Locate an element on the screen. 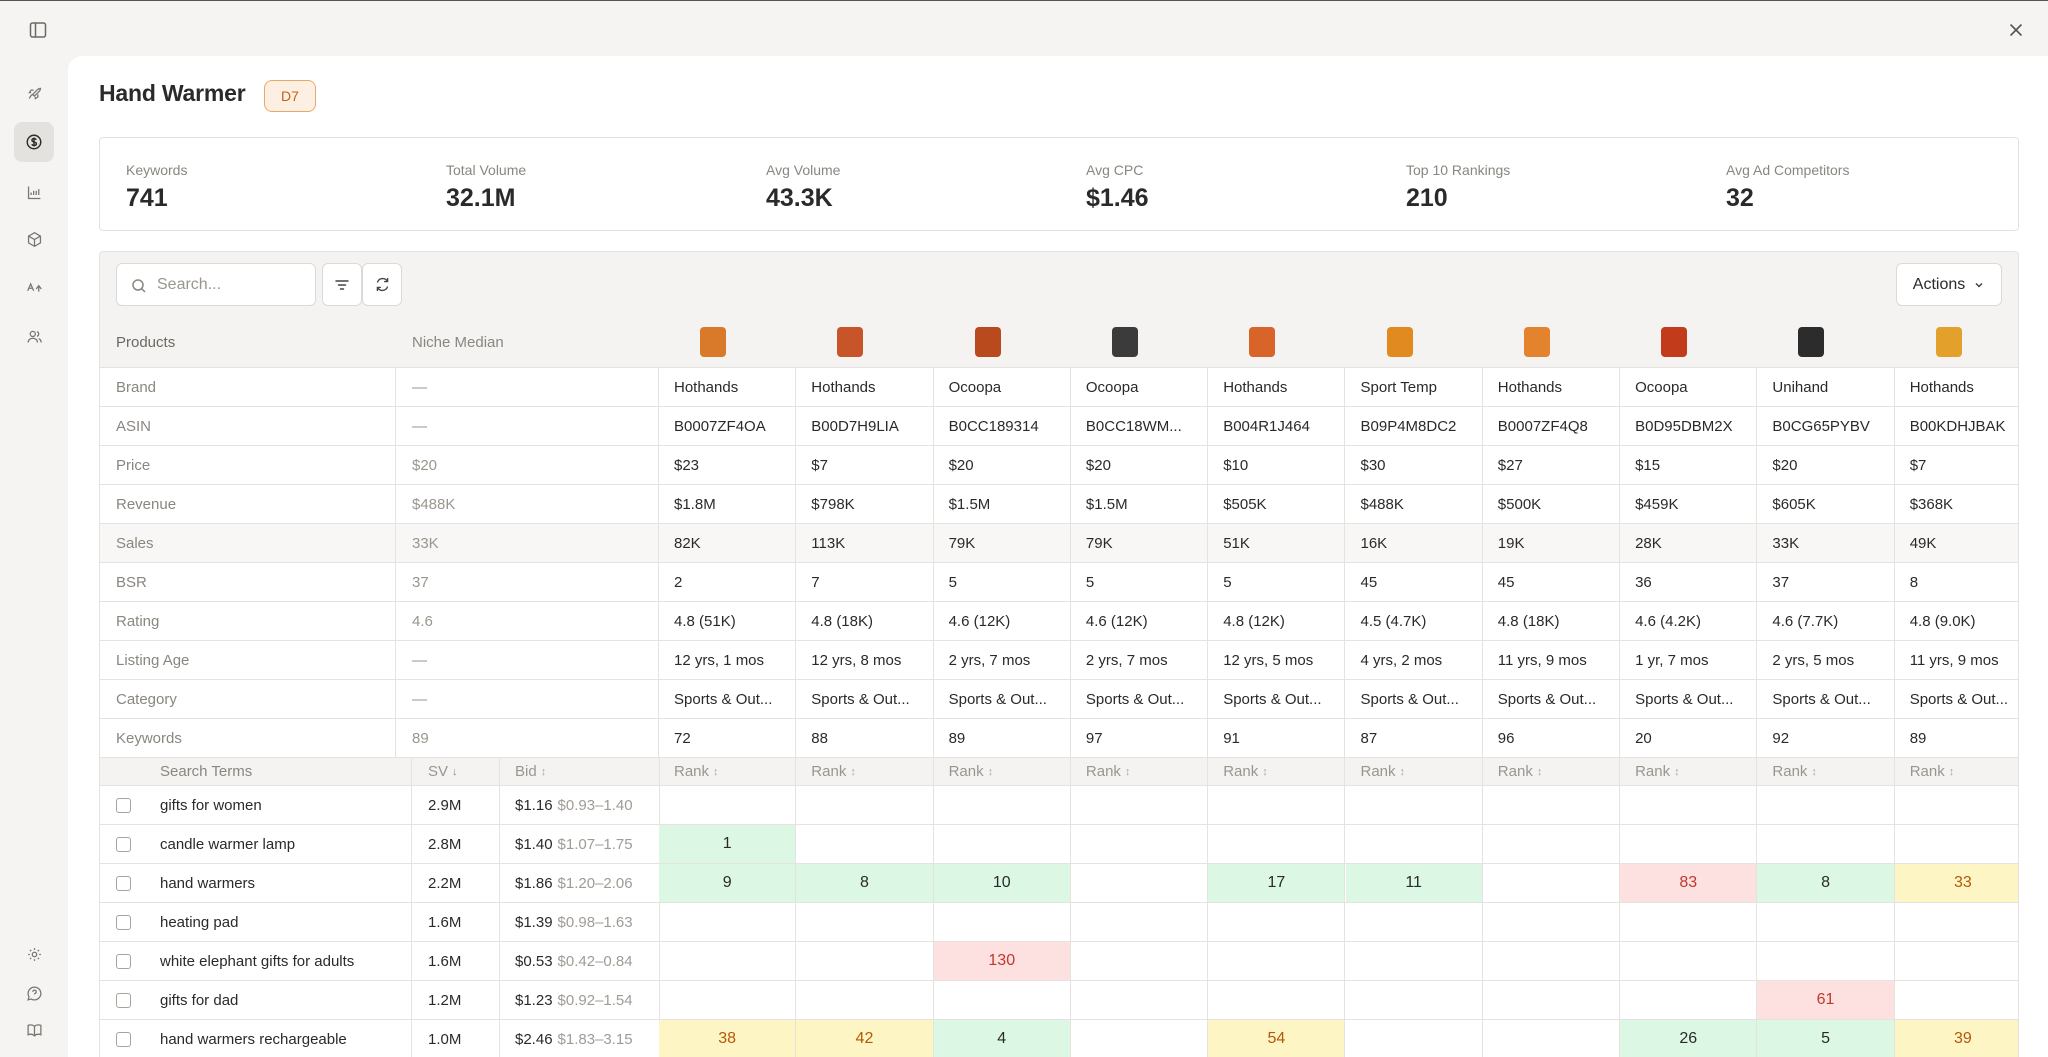 The width and height of the screenshot is (2048, 1057). attribute-row: BSR 37 2 7 5 5 5 45 45 36 37 8 is located at coordinates (1059, 582).